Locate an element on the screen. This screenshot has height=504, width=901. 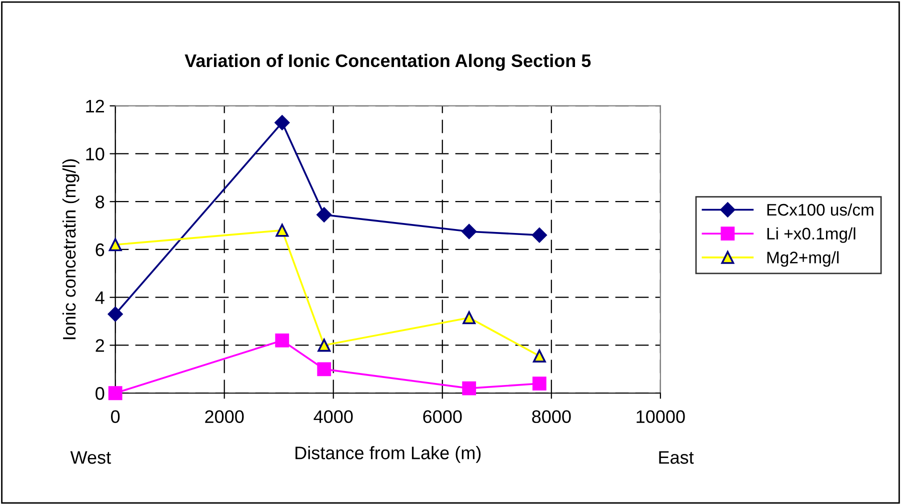
x-tick-label: 4000 is located at coordinates (333, 417).